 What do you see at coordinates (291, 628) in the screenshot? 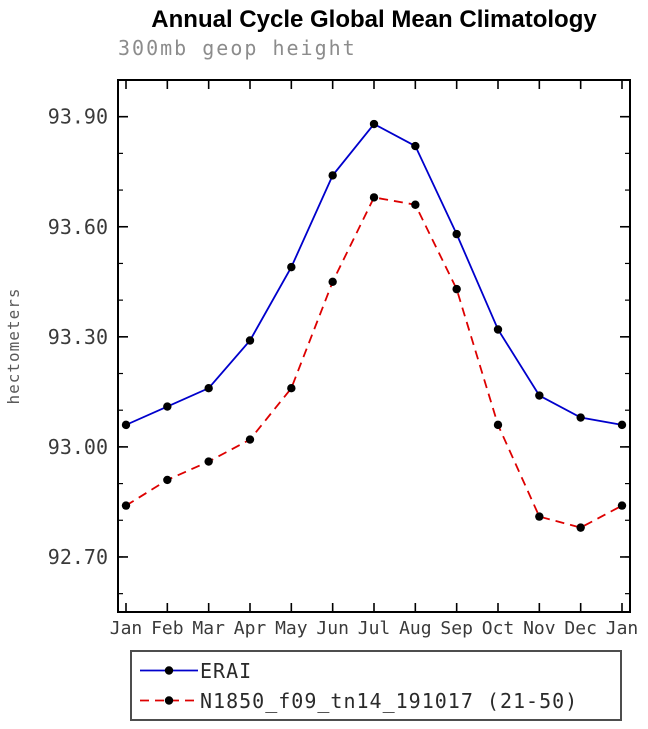
I see `svg-text: May` at bounding box center [291, 628].